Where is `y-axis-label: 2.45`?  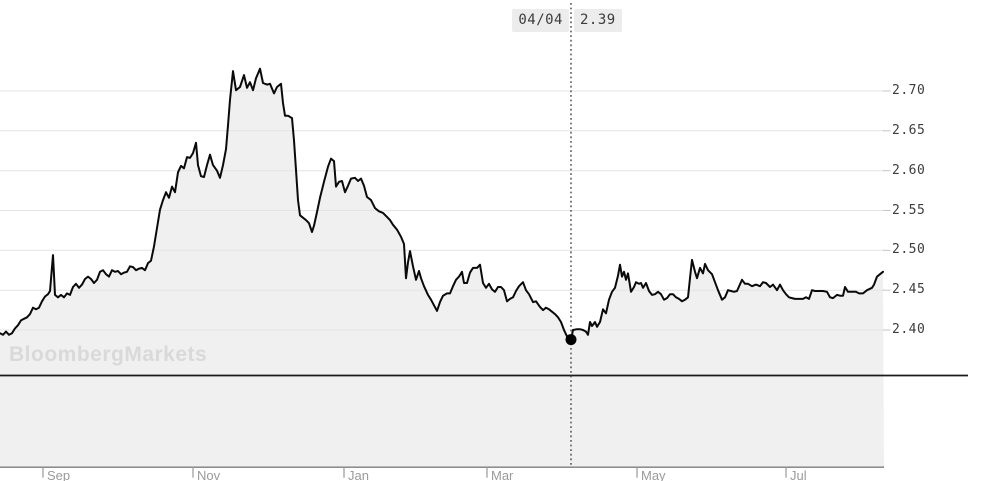 y-axis-label: 2.45 is located at coordinates (909, 290).